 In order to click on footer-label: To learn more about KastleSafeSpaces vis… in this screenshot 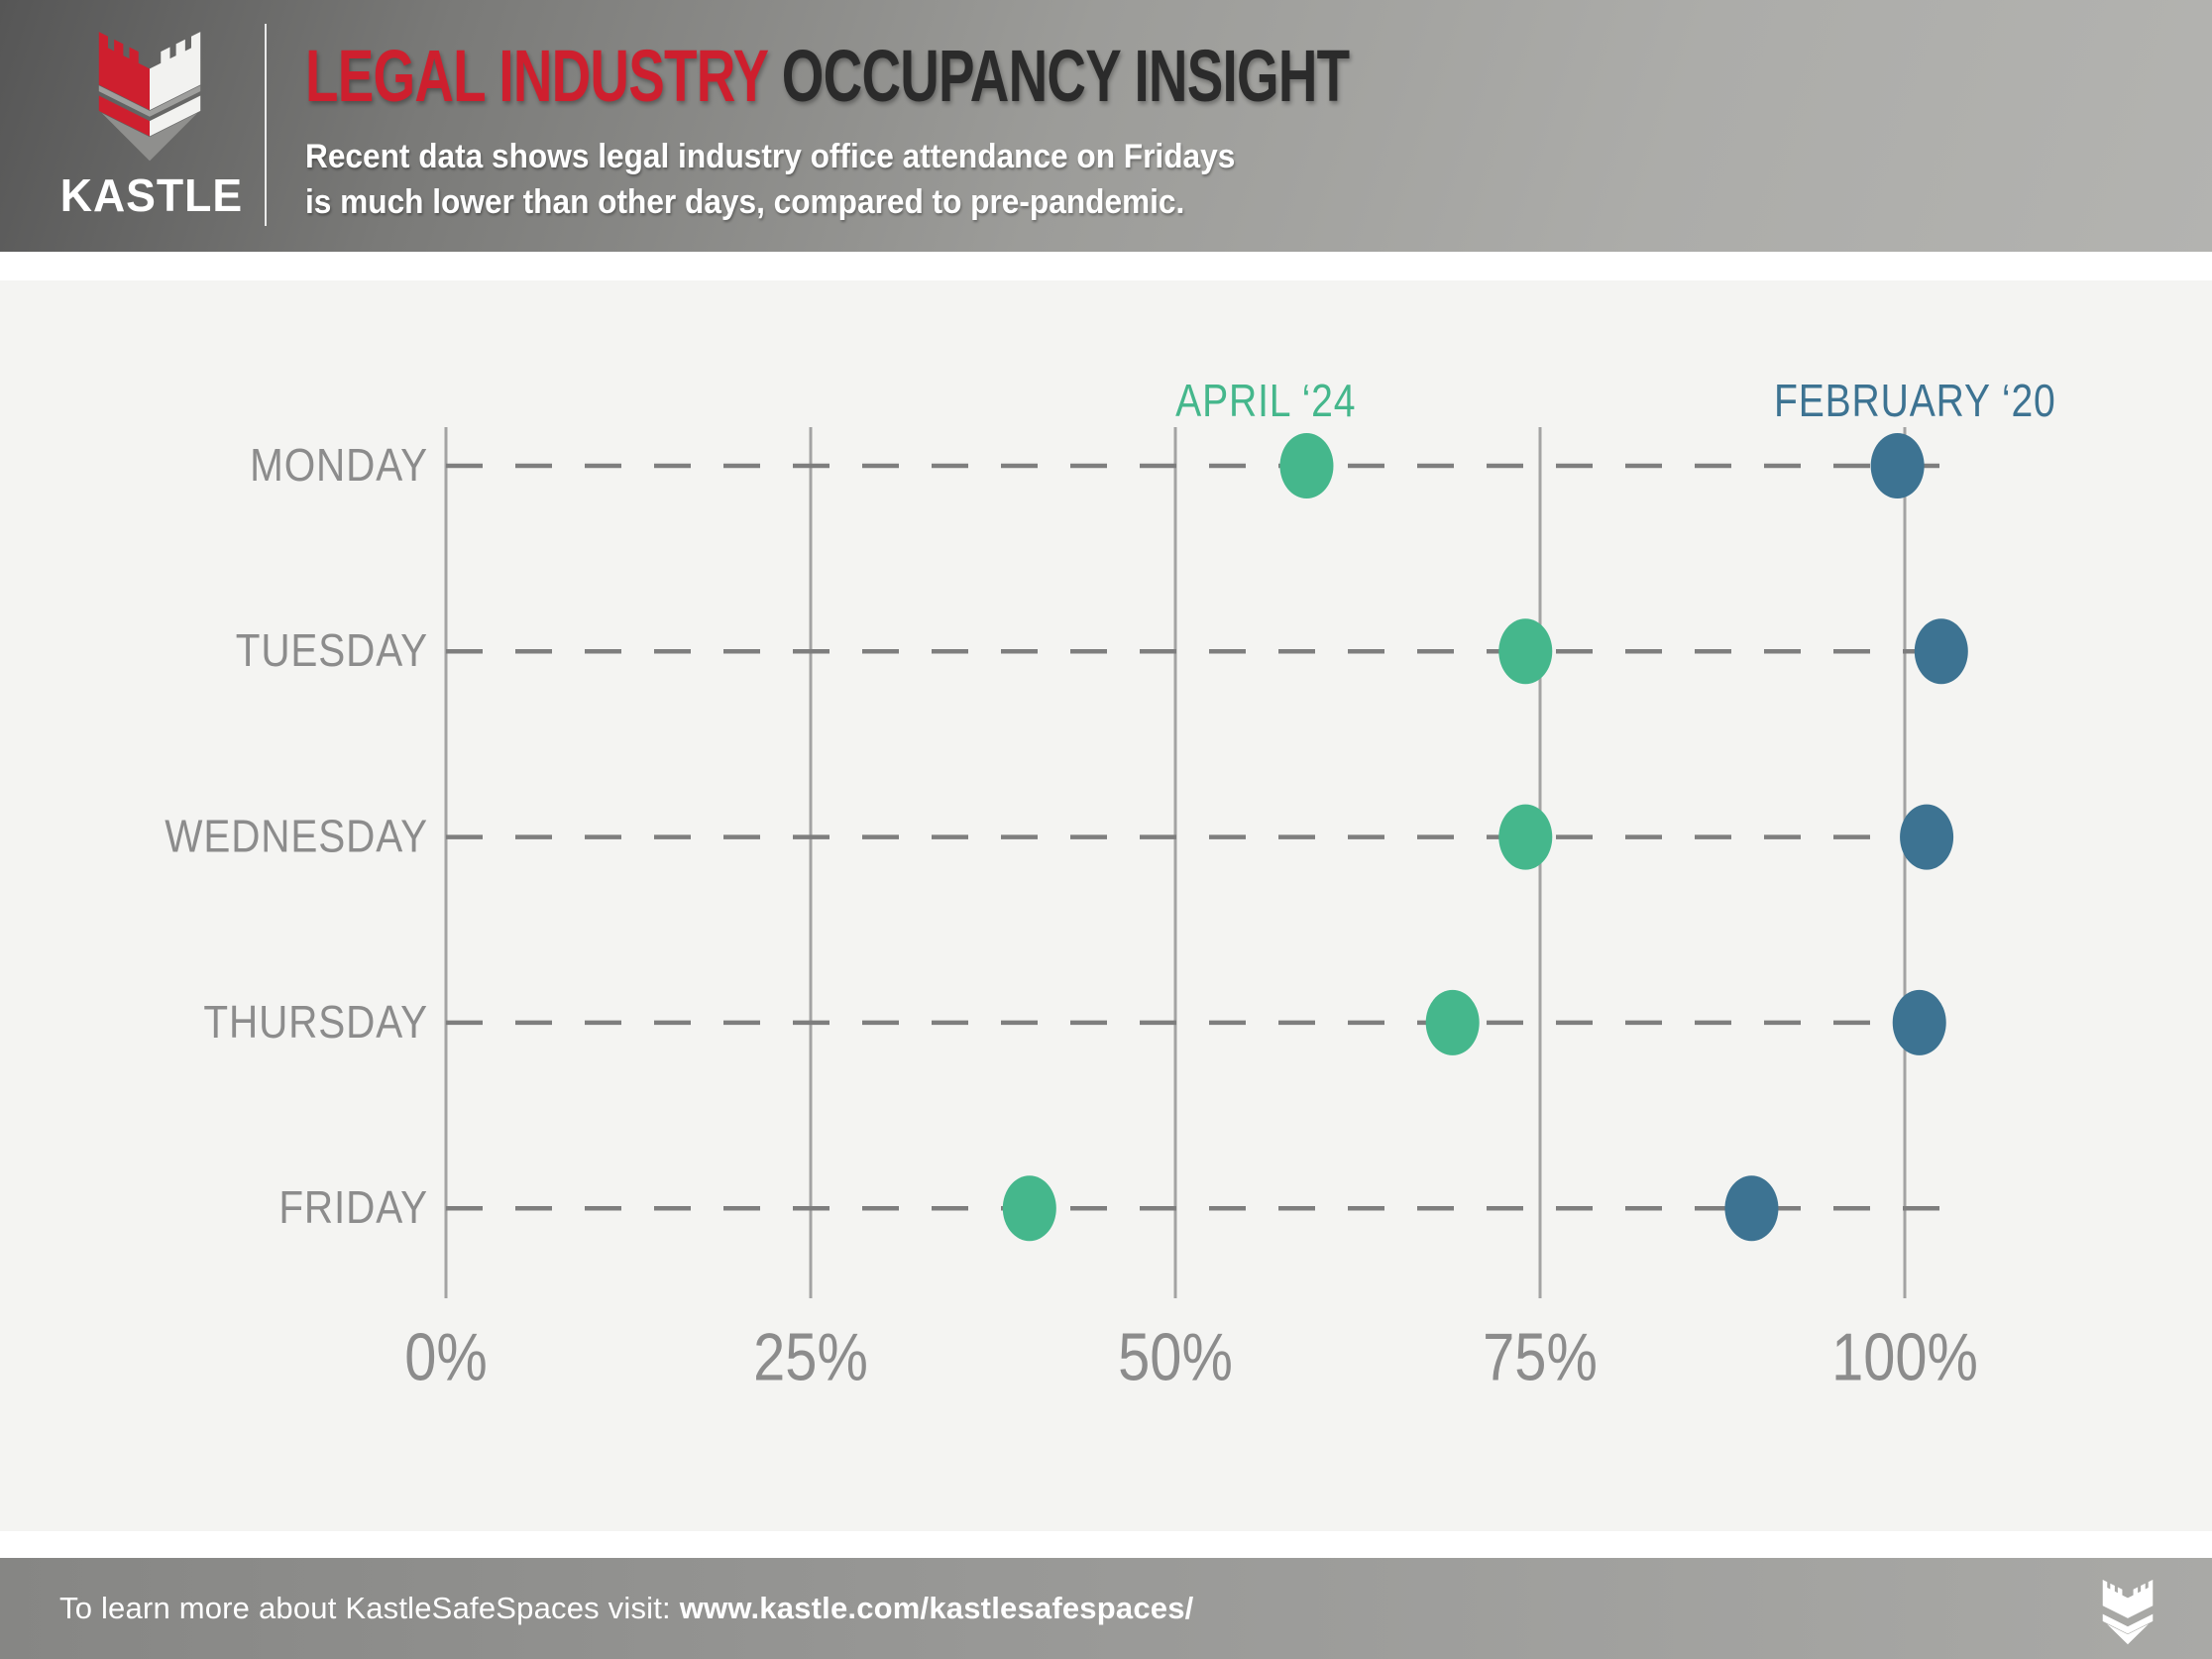, I will do `click(369, 1608)`.